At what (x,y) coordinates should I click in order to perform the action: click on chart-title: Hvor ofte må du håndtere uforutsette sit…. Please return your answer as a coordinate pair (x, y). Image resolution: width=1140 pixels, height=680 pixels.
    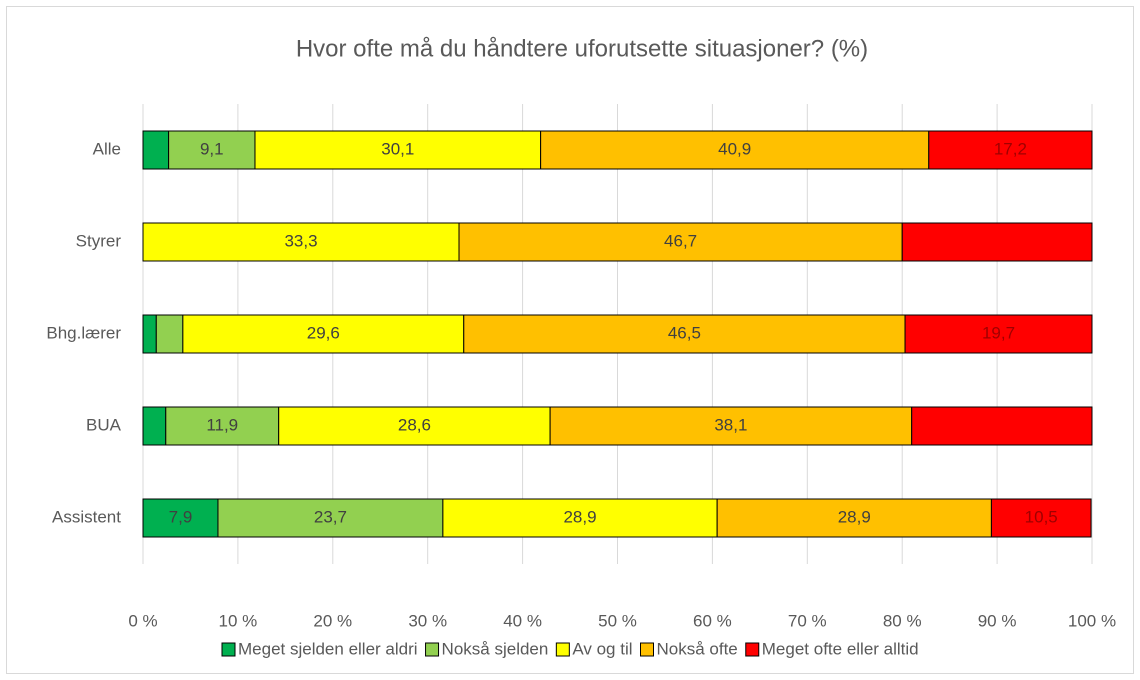
    Looking at the image, I should click on (582, 48).